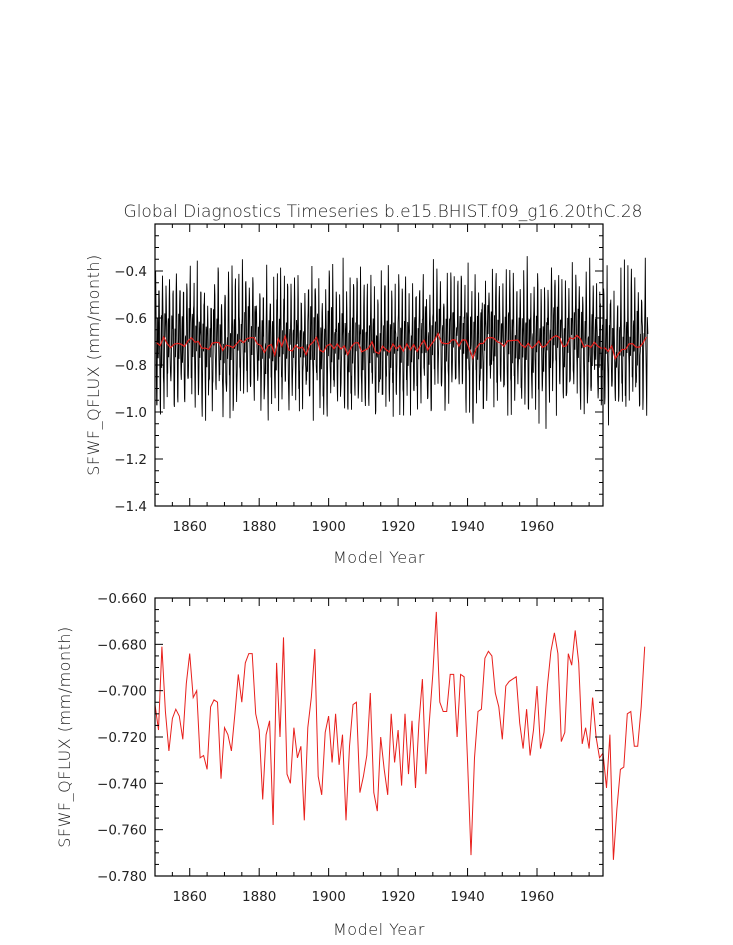 The width and height of the screenshot is (733, 945). What do you see at coordinates (130, 366) in the screenshot?
I see `top-y-tick-label: −0.8` at bounding box center [130, 366].